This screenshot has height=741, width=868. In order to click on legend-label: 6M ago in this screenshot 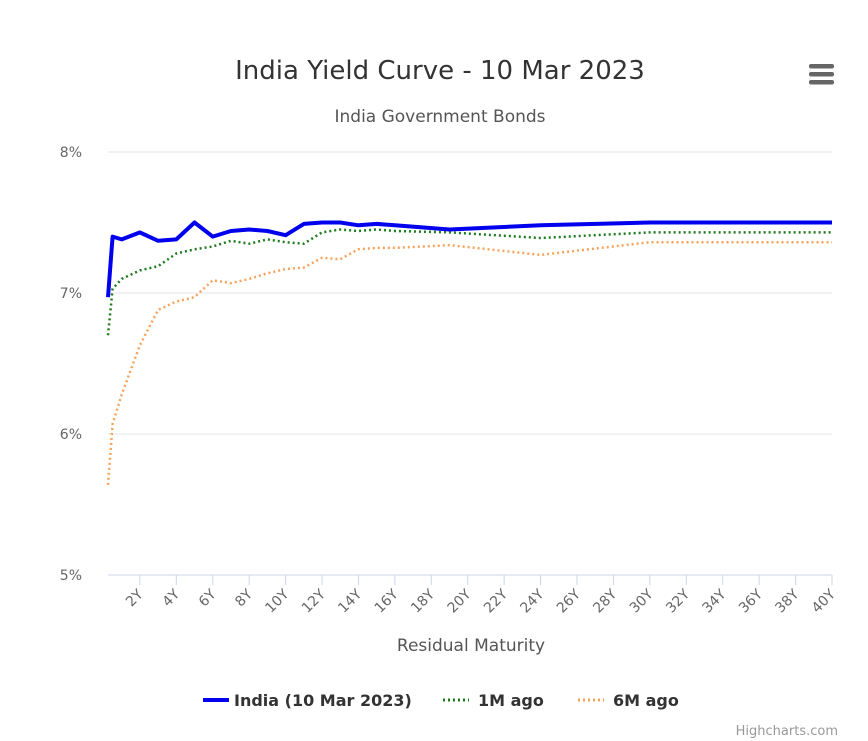, I will do `click(646, 700)`.